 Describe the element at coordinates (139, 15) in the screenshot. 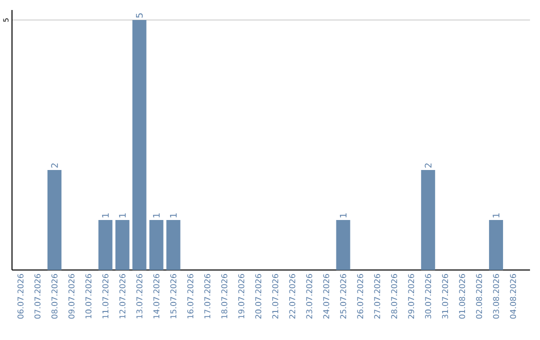

I see `data-label: 5` at that location.